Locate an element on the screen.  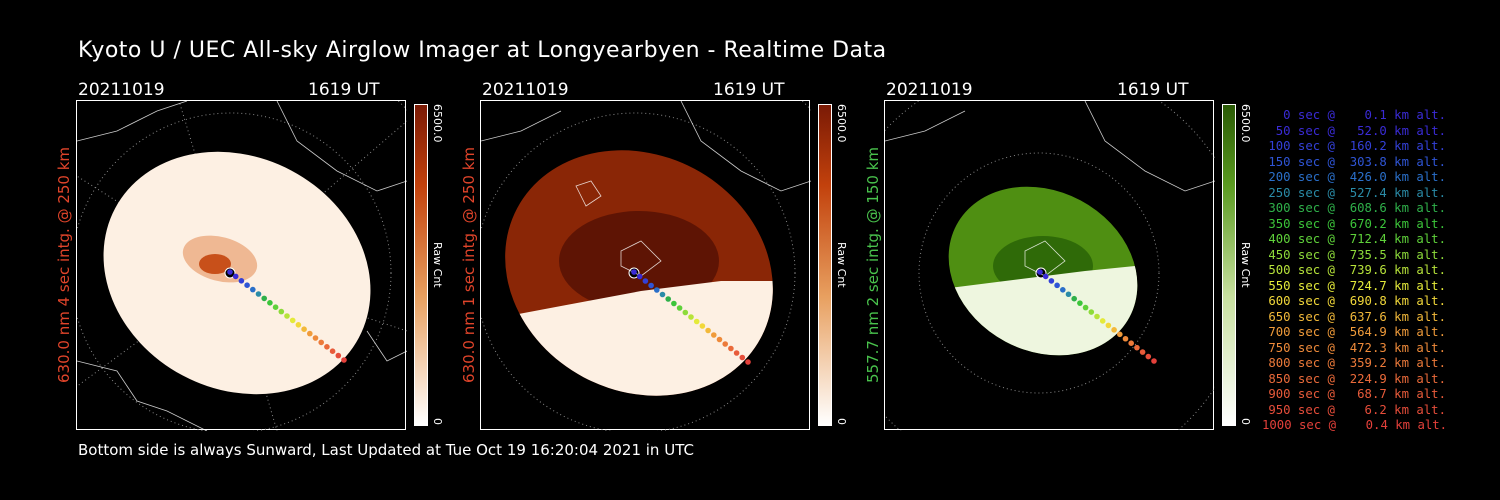
legend-row: 350 sec @ 670.2 km alt. is located at coordinates (1357, 223).